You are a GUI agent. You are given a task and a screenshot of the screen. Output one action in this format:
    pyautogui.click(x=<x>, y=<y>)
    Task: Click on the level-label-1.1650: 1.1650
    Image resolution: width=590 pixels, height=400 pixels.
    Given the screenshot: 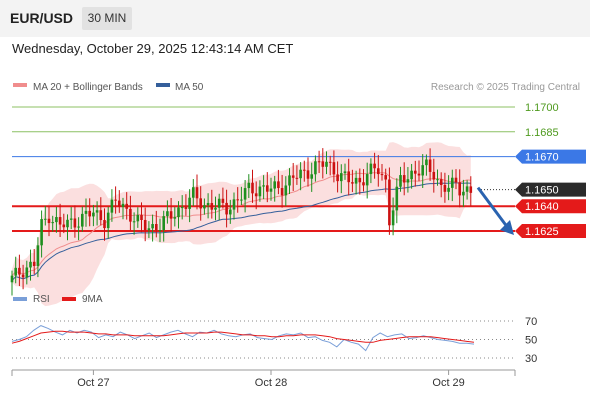 What is the action you would take?
    pyautogui.click(x=542, y=191)
    